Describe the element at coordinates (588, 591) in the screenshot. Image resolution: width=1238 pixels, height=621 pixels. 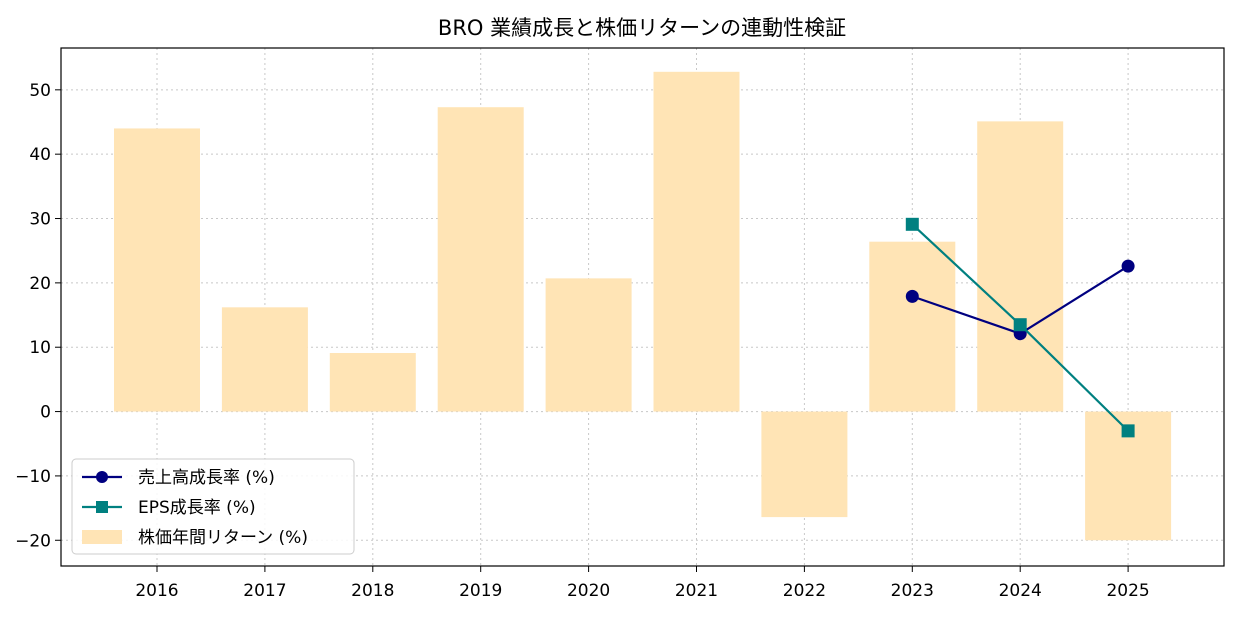
I see `x-tick-label: 2020` at that location.